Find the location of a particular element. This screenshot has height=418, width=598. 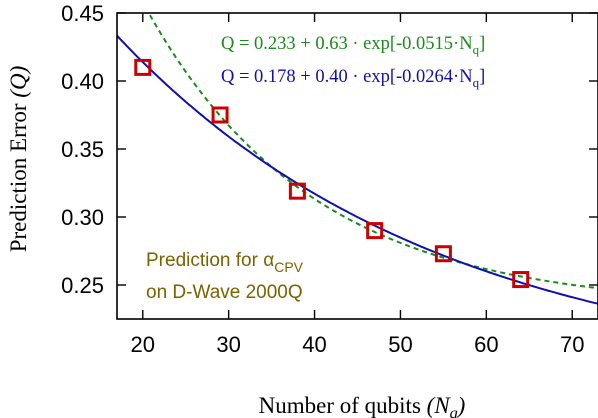

x-tick-label: 70 is located at coordinates (572, 344).